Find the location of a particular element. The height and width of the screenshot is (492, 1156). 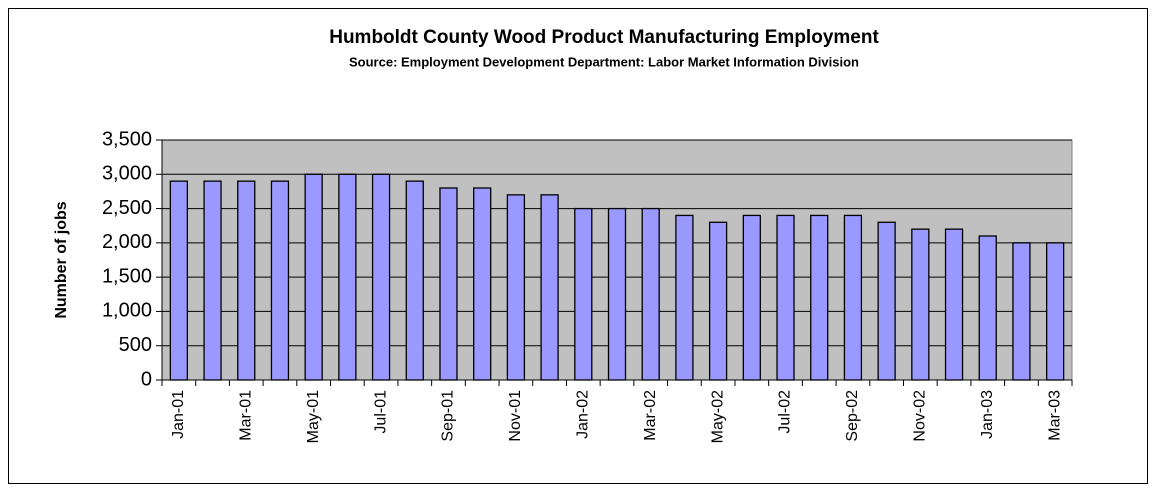

y-axis-label: Number of jobs is located at coordinates (61, 259).